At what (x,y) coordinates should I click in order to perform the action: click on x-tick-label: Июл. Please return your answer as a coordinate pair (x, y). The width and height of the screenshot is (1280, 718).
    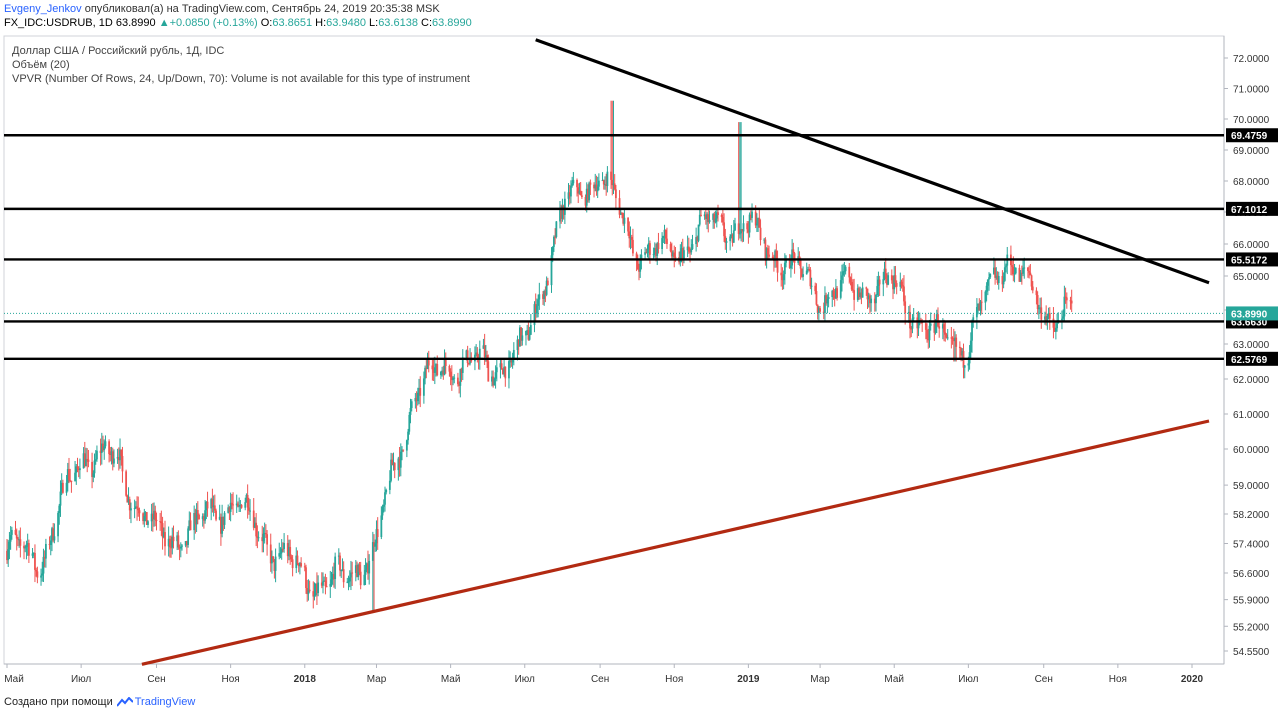
    Looking at the image, I should click on (968, 679).